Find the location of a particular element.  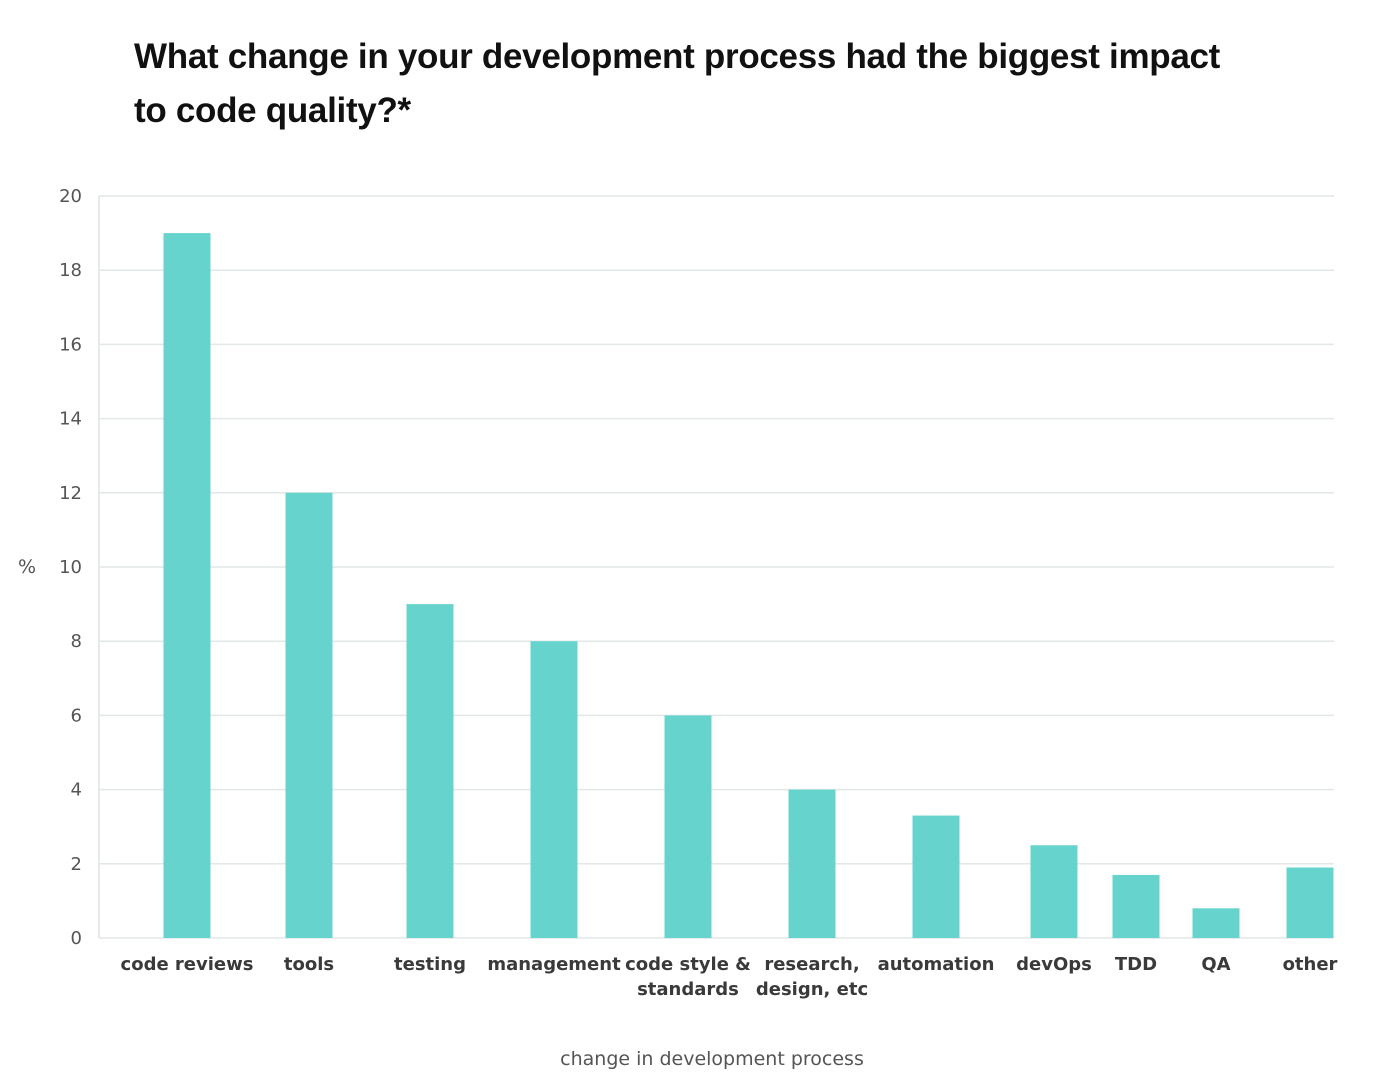

y-tick-label: 12 is located at coordinates (70, 493).